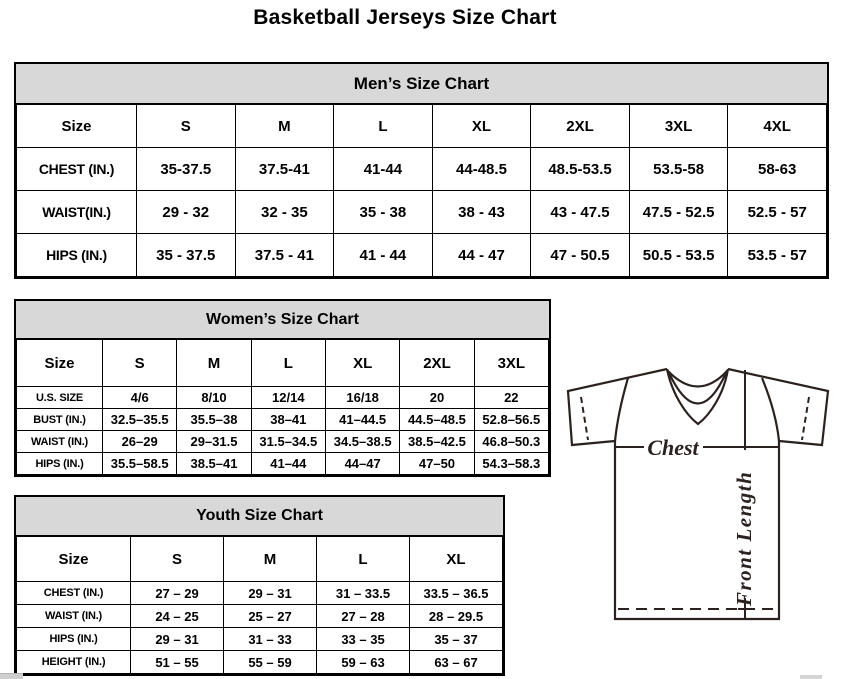  I want to click on size-cell: 16/18, so click(362, 397).